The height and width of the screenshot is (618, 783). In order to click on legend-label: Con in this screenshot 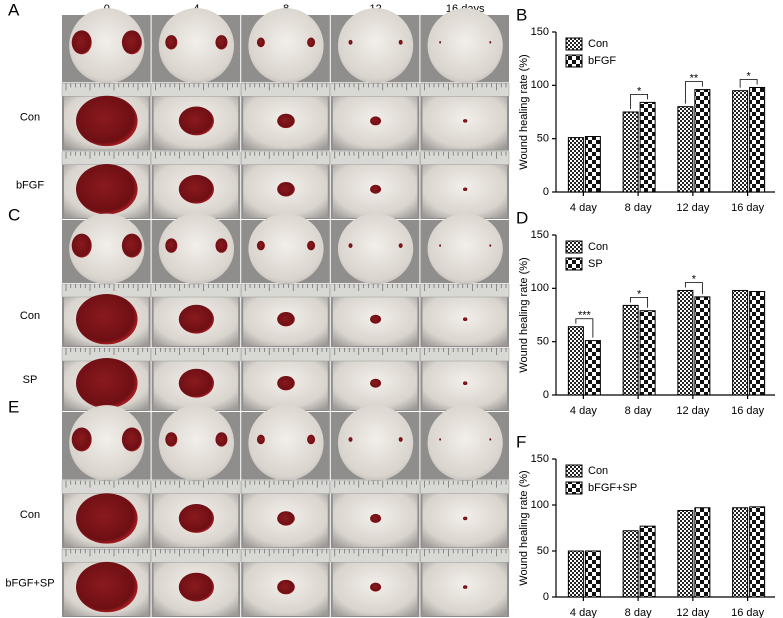, I will do `click(598, 471)`.